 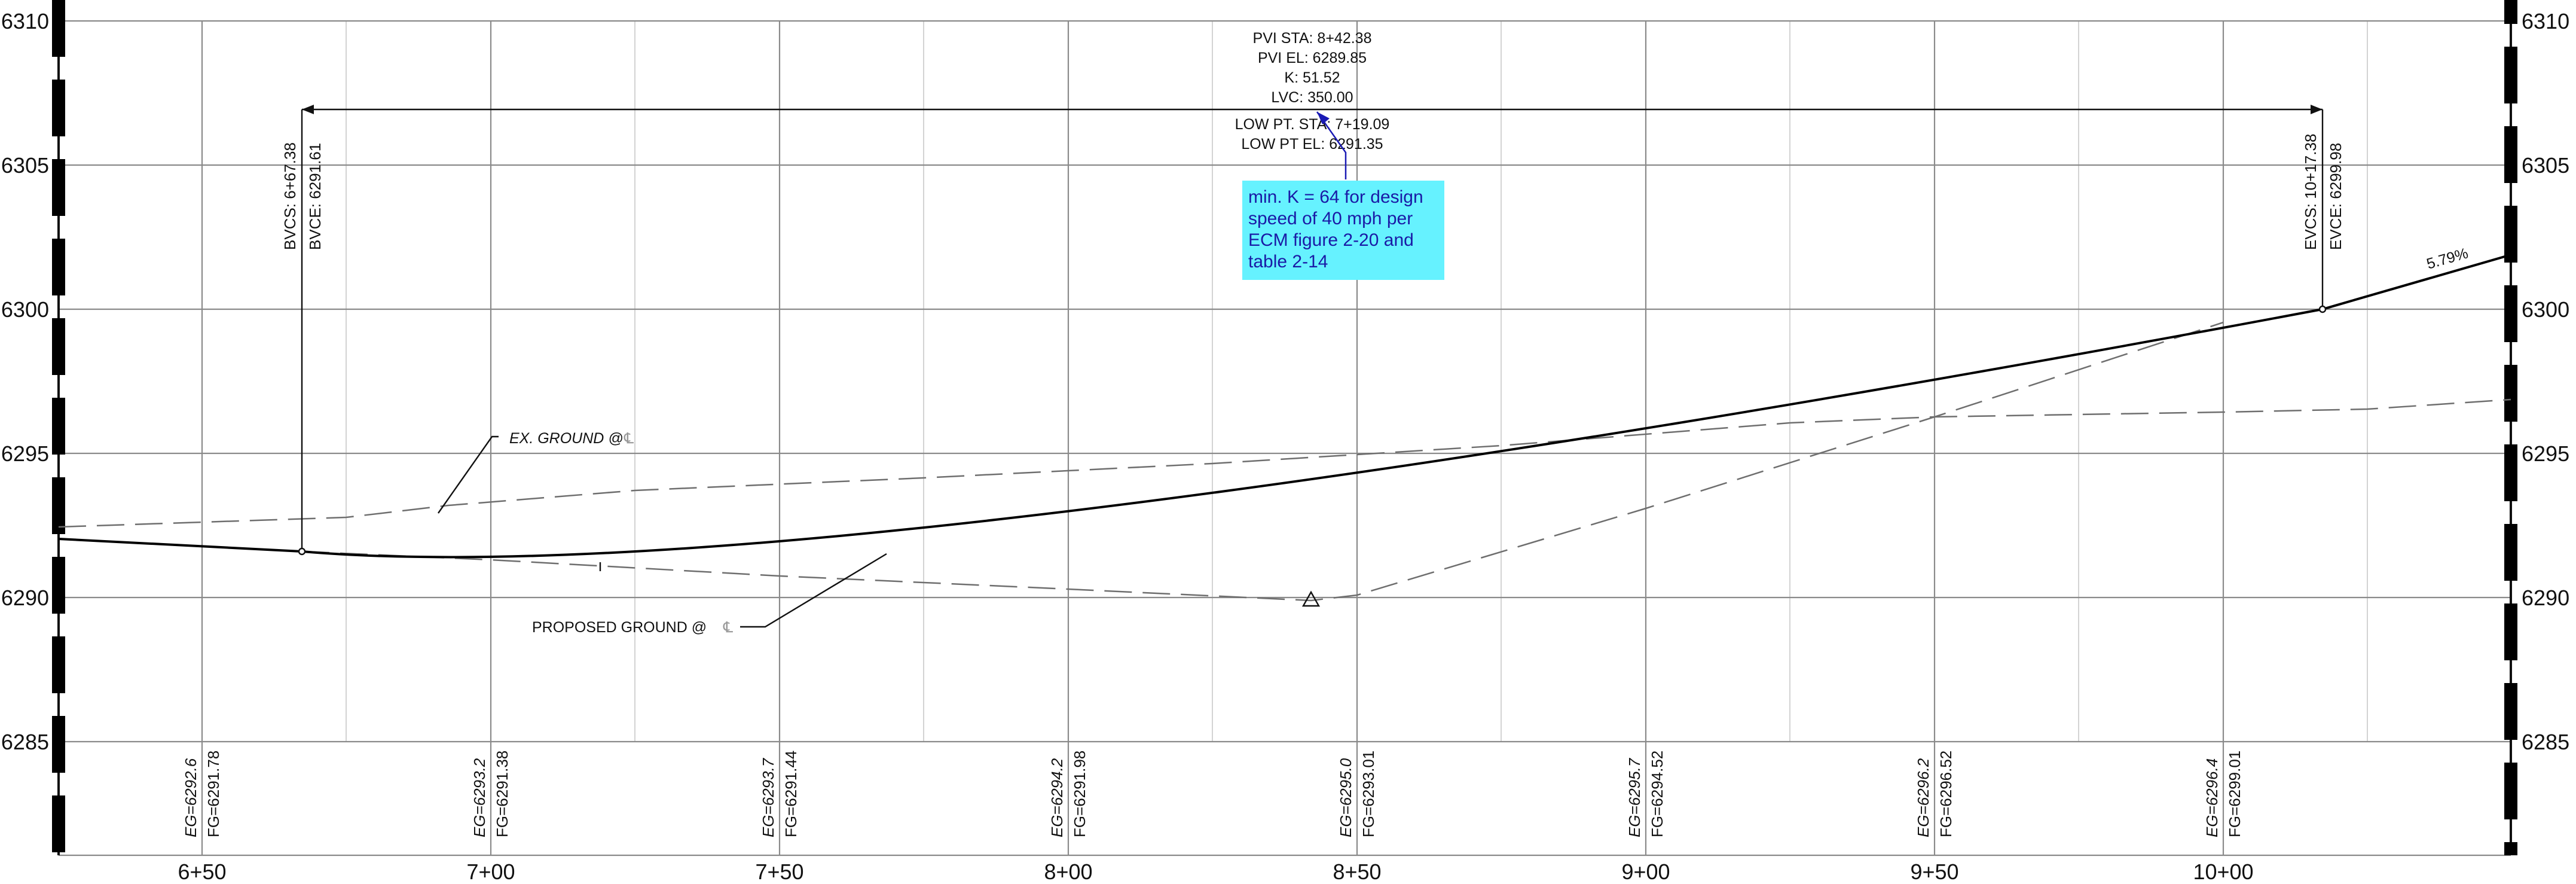 What do you see at coordinates (1934, 872) in the screenshot?
I see `station-label: 9+50` at bounding box center [1934, 872].